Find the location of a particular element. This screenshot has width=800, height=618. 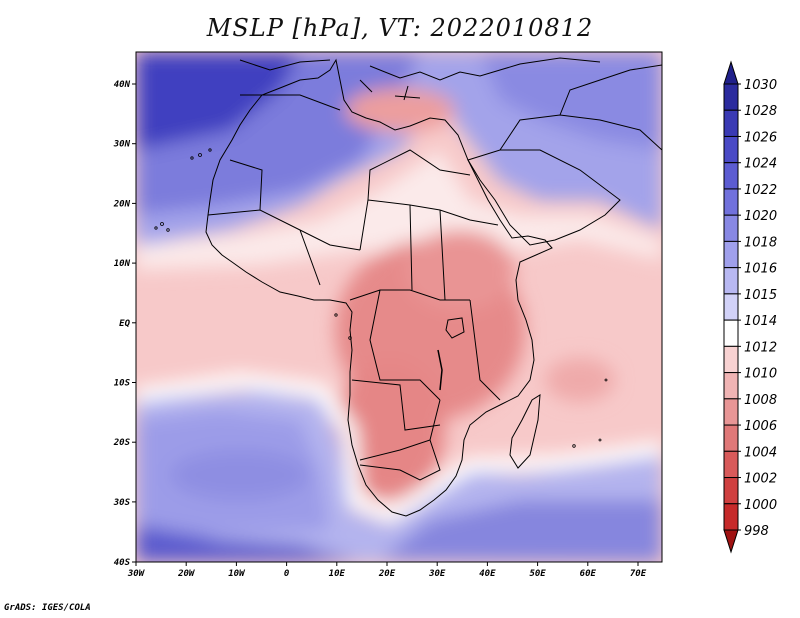

lat-tick-label: 10S is located at coordinates (122, 384).